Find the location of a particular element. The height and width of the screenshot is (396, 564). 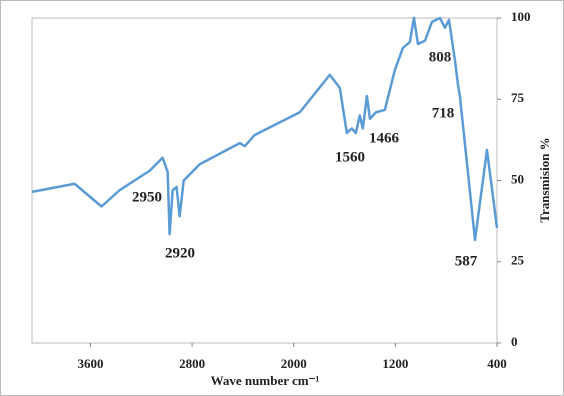

y-tick-label: 0 is located at coordinates (514, 341).